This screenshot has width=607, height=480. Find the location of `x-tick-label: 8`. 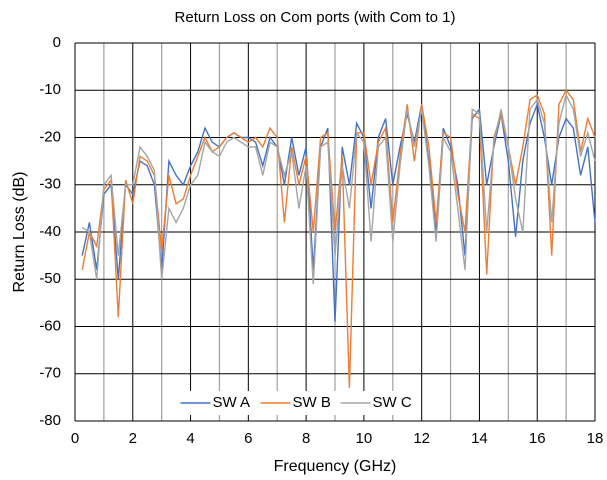

x-tick-label: 8 is located at coordinates (306, 438).